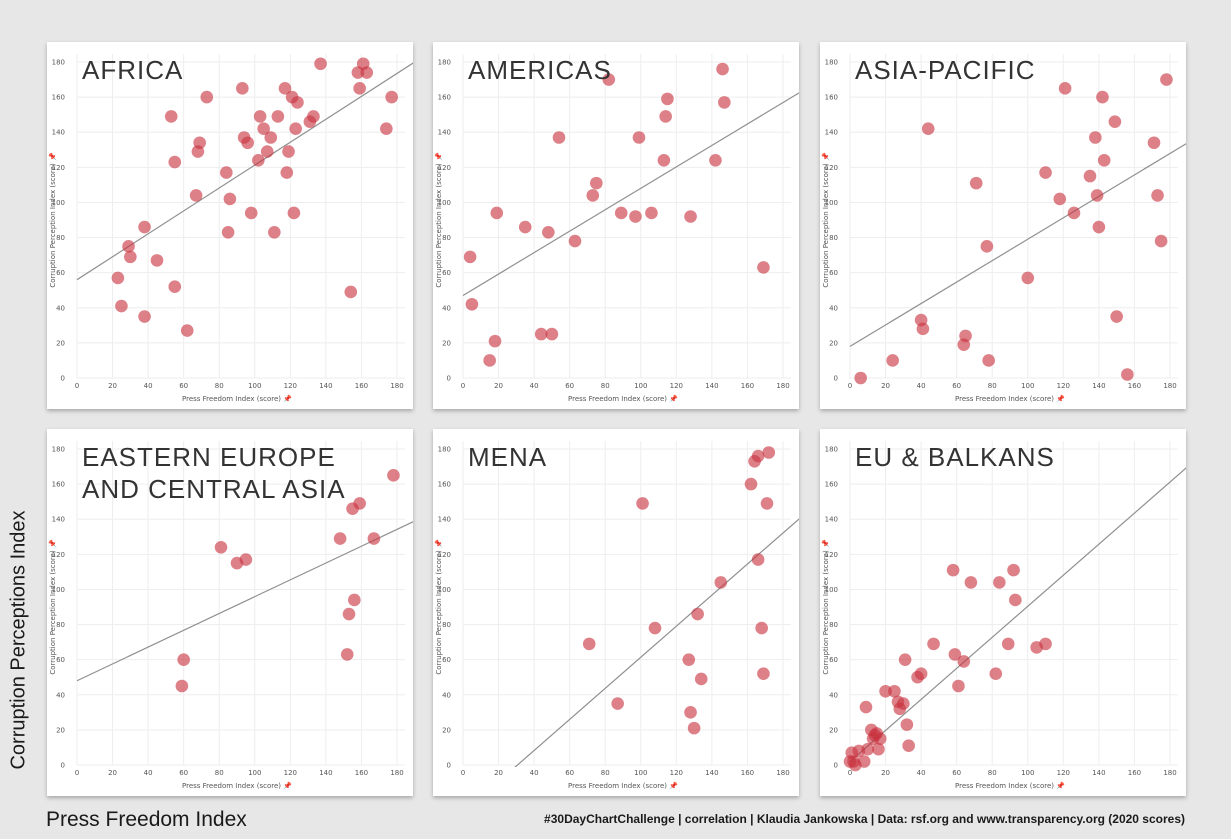 Image resolution: width=1231 pixels, height=839 pixels. Describe the element at coordinates (747, 773) in the screenshot. I see `x-tick-label: 160` at that location.